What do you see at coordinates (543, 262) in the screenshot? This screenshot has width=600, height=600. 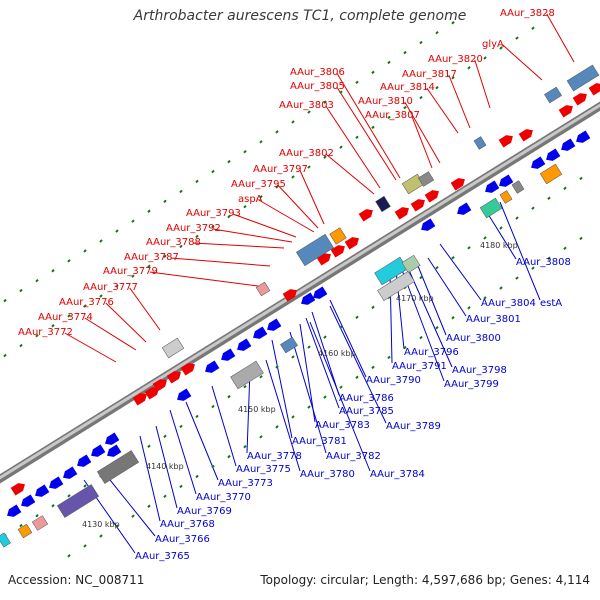 I see `reverse-gene-label: AAur_3808` at bounding box center [543, 262].